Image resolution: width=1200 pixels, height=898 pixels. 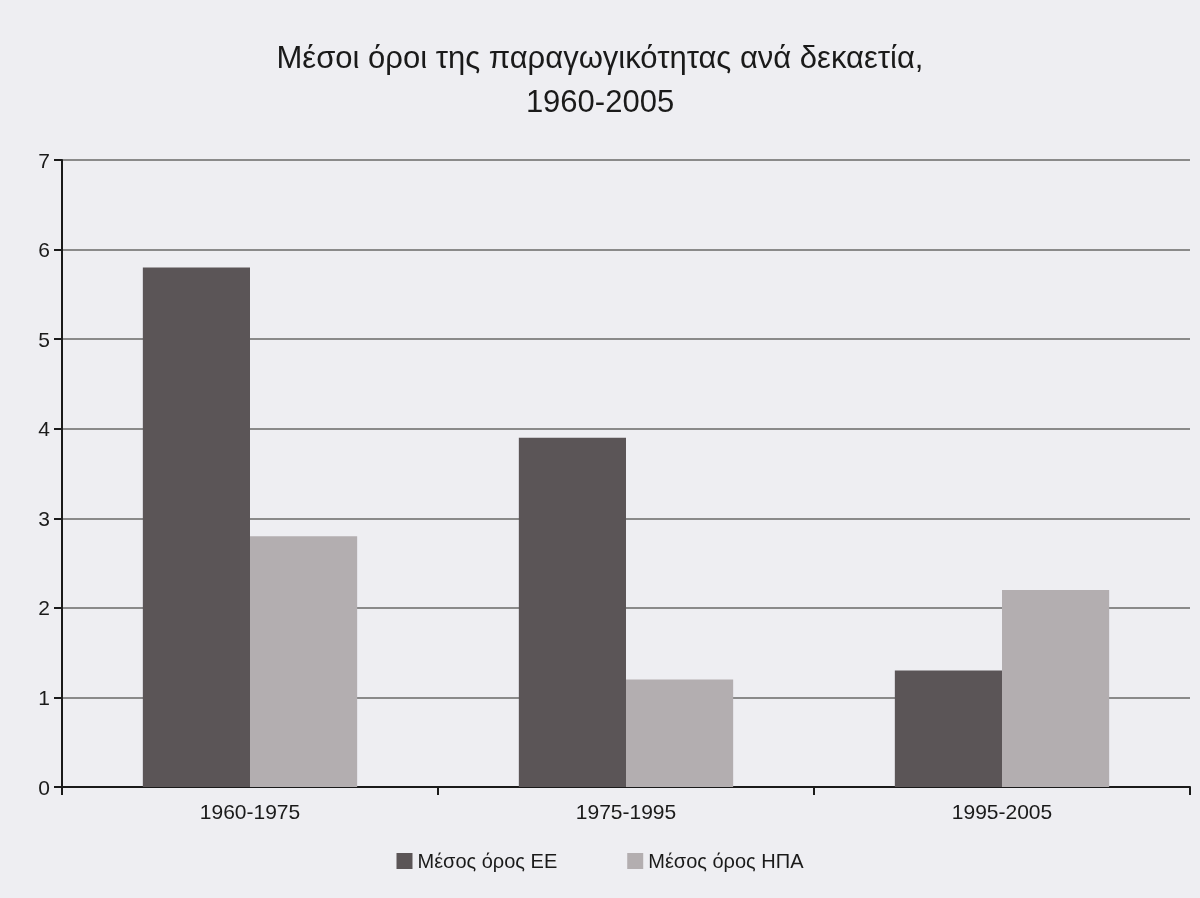 What do you see at coordinates (44, 429) in the screenshot?
I see `y-tick-label: 4` at bounding box center [44, 429].